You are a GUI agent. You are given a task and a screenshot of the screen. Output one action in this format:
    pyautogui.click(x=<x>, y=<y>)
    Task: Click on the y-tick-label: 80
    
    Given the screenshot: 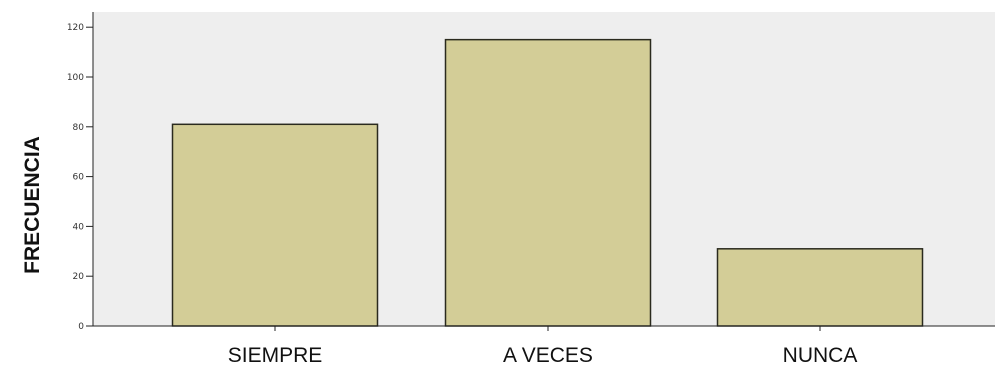 What is the action you would take?
    pyautogui.click(x=79, y=128)
    